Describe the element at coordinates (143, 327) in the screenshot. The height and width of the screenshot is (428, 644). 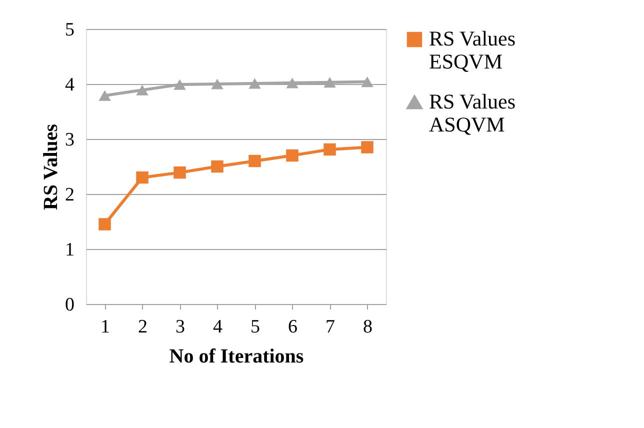
I see `x-tick-label: 2` at that location.